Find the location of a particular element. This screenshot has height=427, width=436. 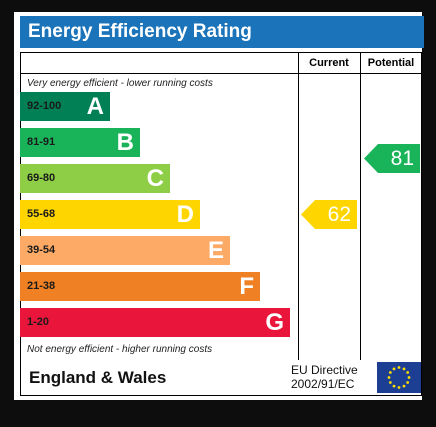

band-f: 21-38 F is located at coordinates (140, 286).